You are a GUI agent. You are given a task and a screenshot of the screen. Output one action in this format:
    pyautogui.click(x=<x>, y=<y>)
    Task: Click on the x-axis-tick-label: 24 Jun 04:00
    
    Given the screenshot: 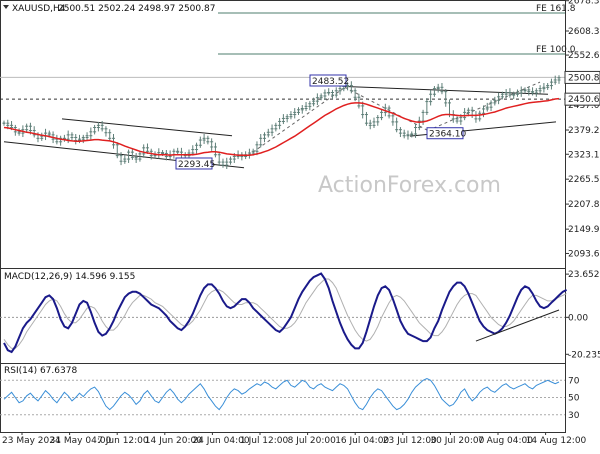 What is the action you would take?
    pyautogui.click(x=220, y=441)
    